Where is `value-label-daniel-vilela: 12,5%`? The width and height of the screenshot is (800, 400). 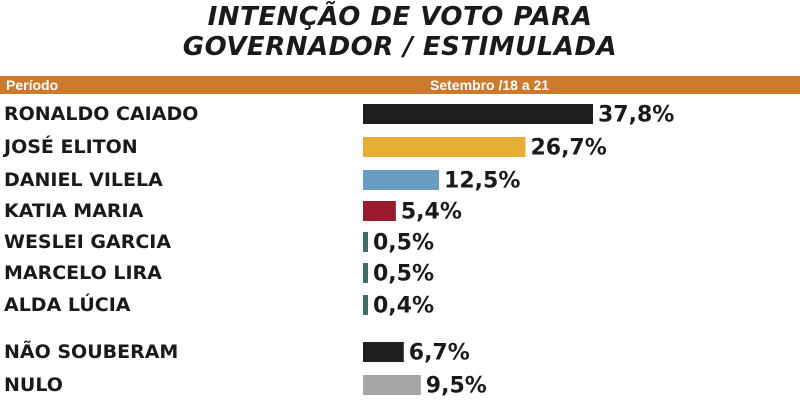
value-label-daniel-vilela: 12,5% is located at coordinates (482, 181).